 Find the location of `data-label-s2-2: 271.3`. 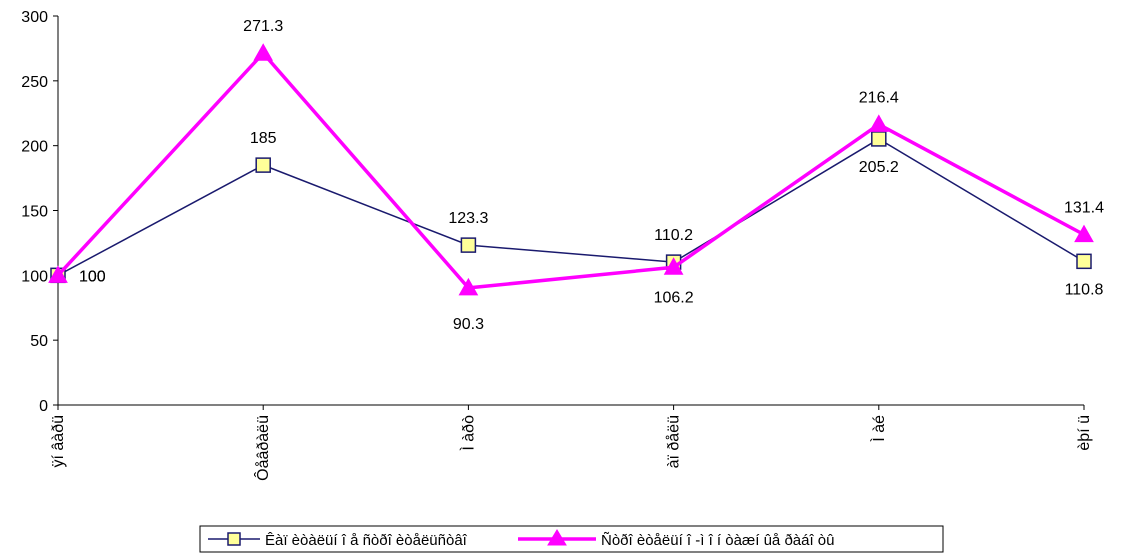

data-label-s2-2: 271.3 is located at coordinates (263, 26).